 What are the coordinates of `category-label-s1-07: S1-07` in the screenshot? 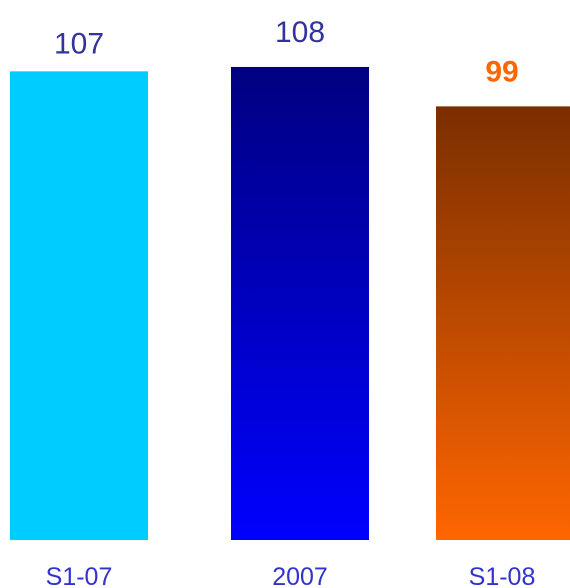 It's located at (79, 575).